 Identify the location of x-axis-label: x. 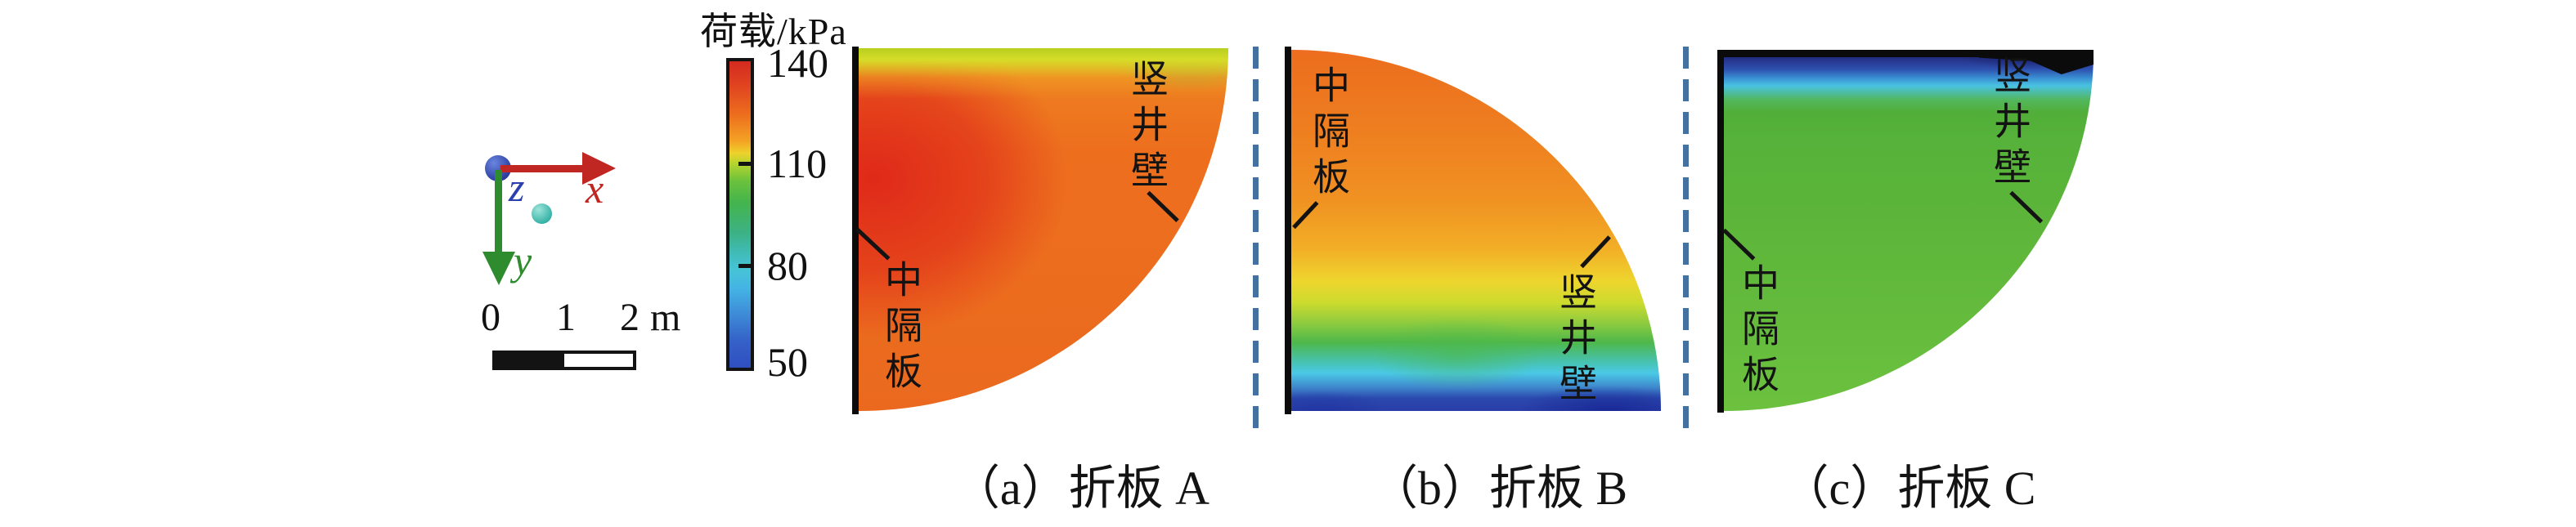
(595, 189).